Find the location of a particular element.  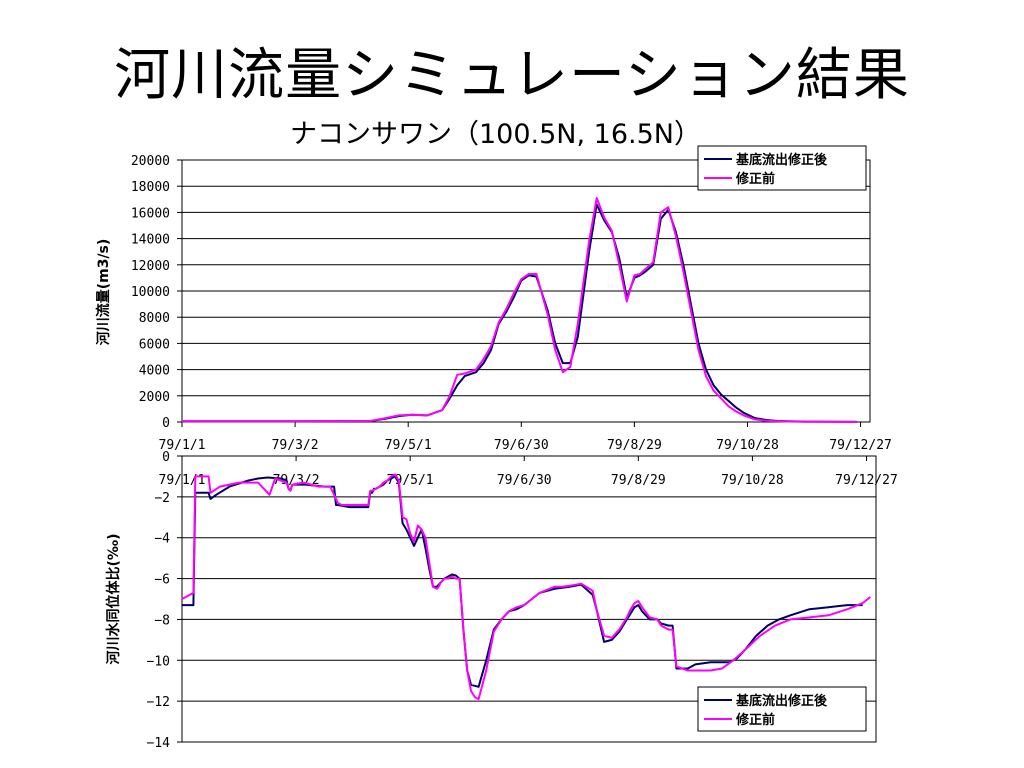

y-tick-label: −6 is located at coordinates (162, 580).